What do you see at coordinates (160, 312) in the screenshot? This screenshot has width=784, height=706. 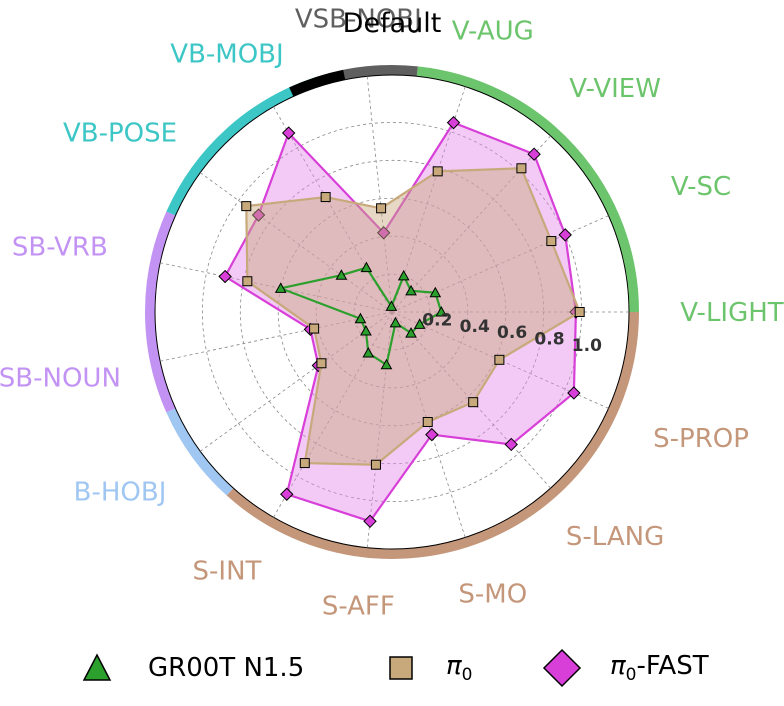 I see `rim-segment-sb` at bounding box center [160, 312].